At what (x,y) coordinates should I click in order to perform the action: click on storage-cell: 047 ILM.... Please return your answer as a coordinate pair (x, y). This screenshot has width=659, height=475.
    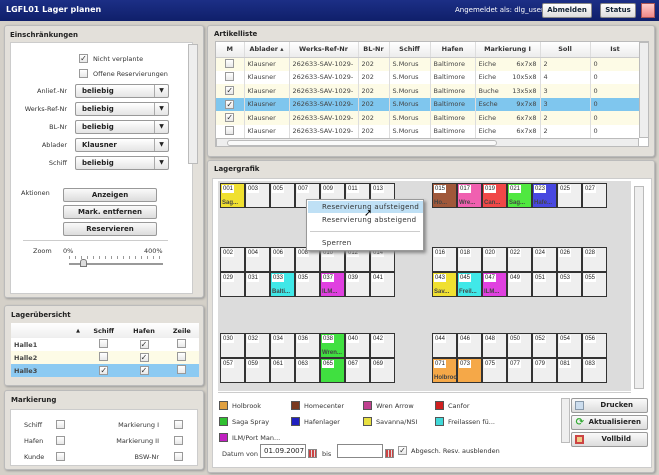
    Looking at the image, I should click on (494, 284).